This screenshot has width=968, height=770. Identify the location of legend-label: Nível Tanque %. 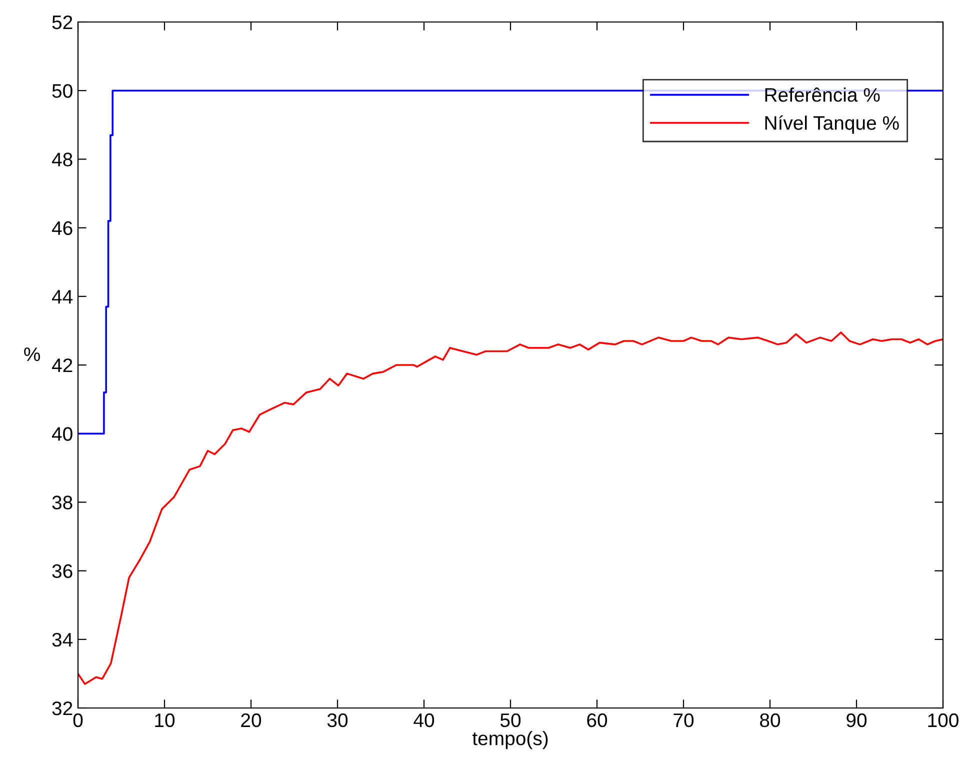
(832, 124).